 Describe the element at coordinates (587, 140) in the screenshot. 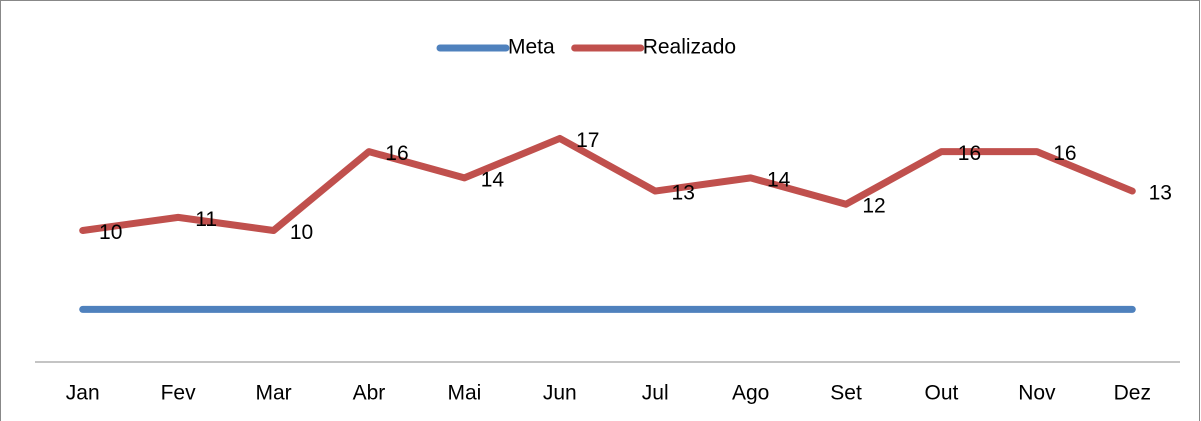

I see `data-label: 17` at that location.